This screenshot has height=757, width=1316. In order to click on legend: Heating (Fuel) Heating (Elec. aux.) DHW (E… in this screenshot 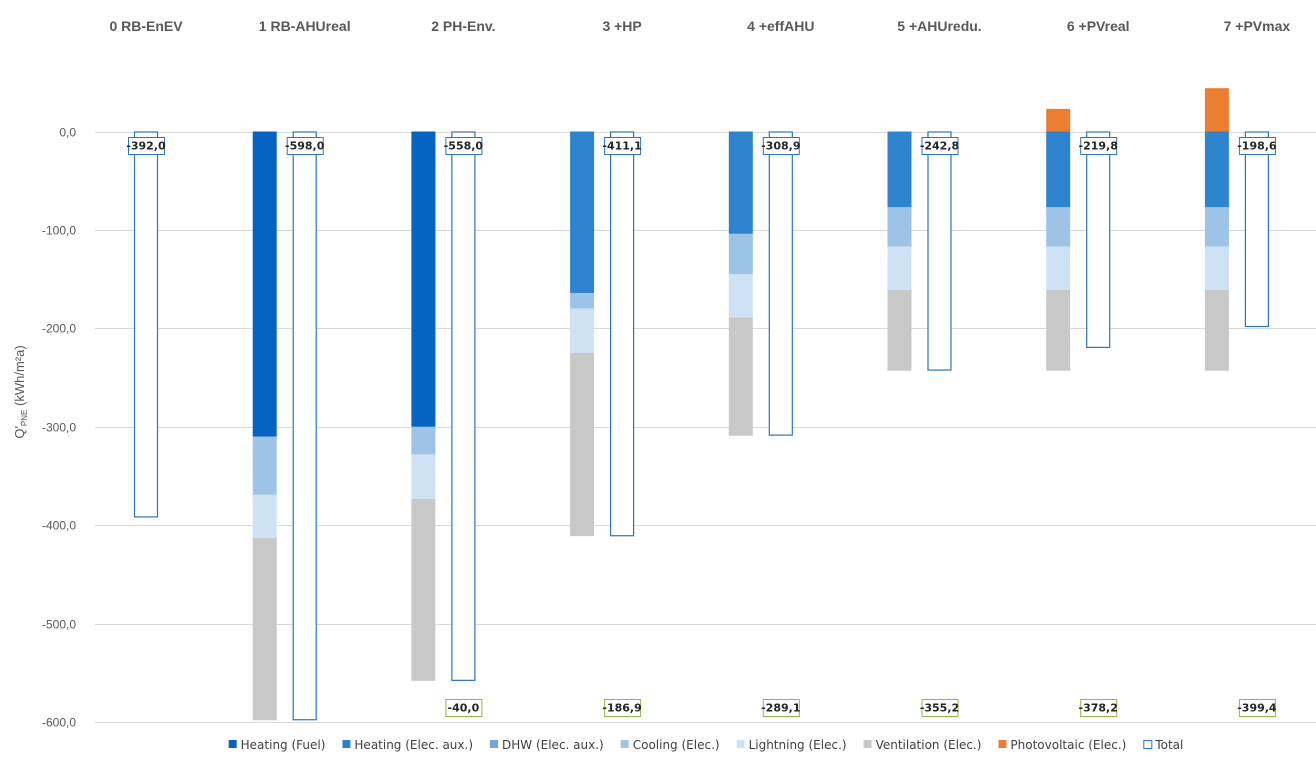, I will do `click(705, 745)`.